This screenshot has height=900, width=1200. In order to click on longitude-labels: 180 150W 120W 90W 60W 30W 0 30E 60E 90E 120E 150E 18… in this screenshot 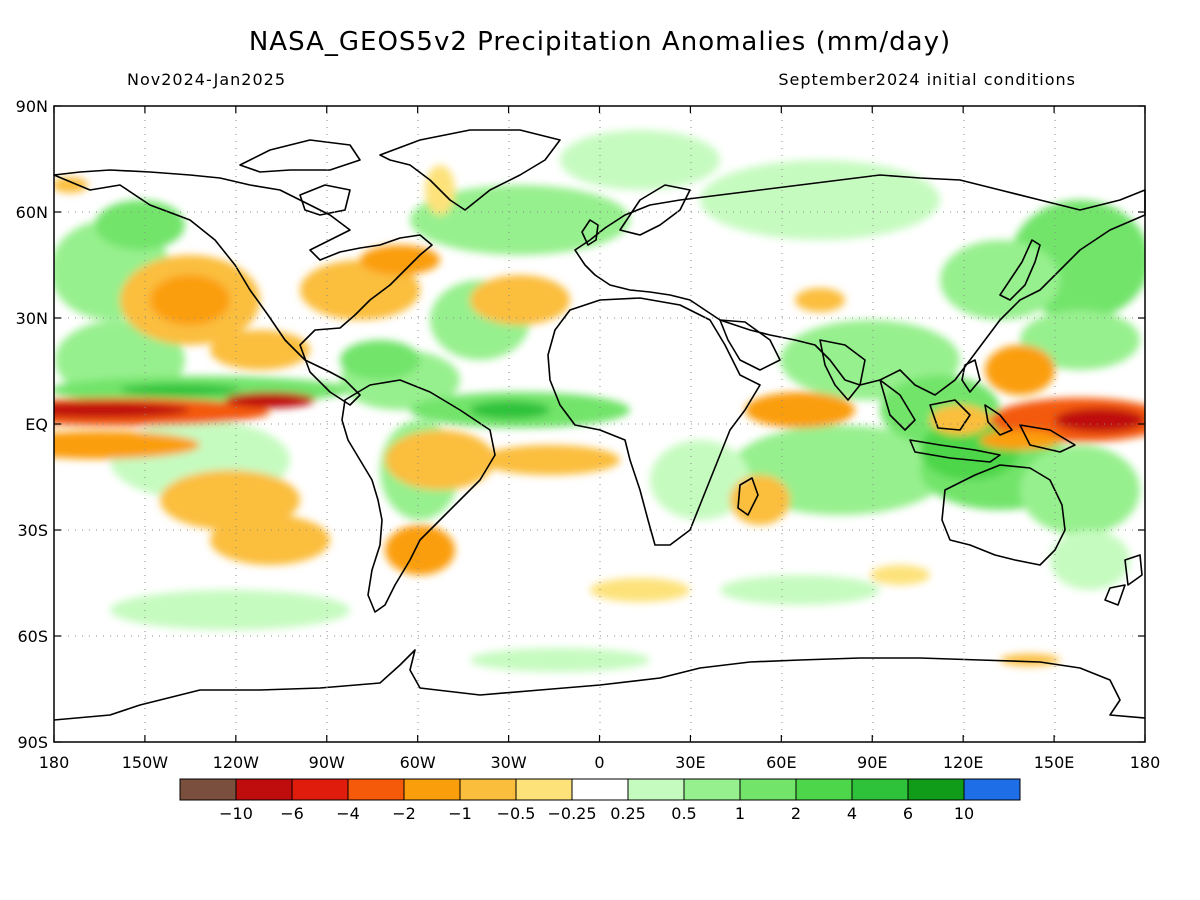, I will do `click(600, 762)`.